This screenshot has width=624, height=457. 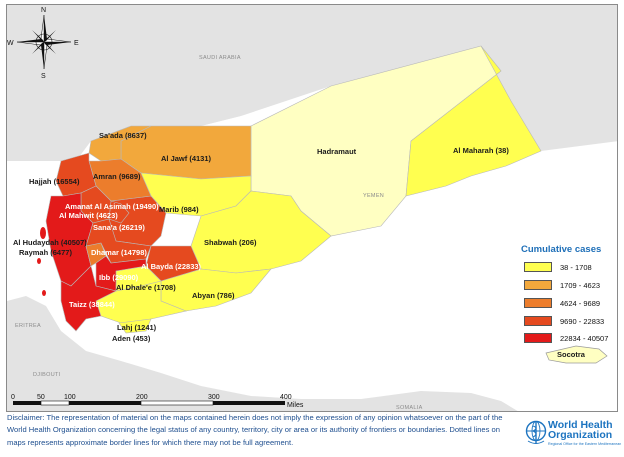 What do you see at coordinates (230, 242) in the screenshot?
I see `label-shabwah: Shabwah (206)` at bounding box center [230, 242].